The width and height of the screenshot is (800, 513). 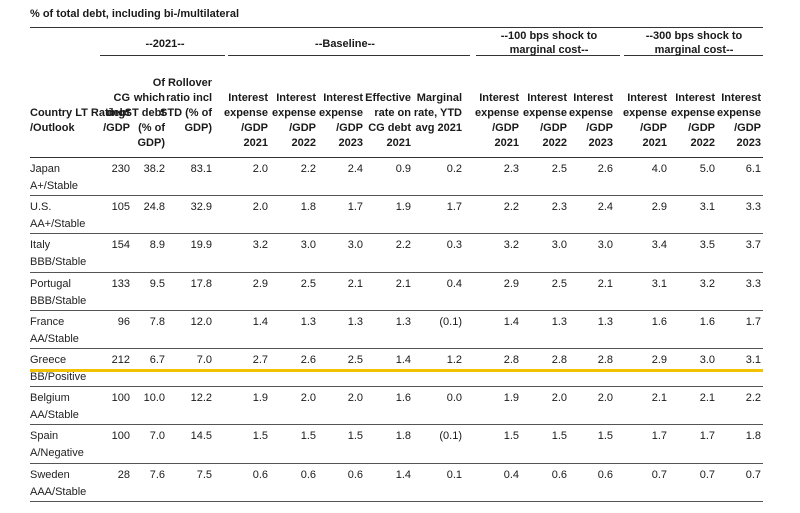 What do you see at coordinates (157, 360) in the screenshot?
I see `value-cell: 6.7` at bounding box center [157, 360].